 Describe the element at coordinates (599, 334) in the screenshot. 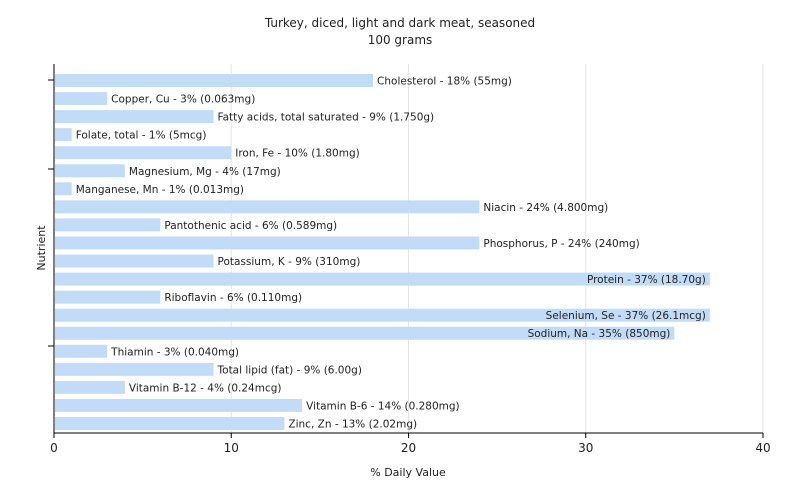

I see `bar-label-14: Sodium, Na - 35% (850mg)` at that location.